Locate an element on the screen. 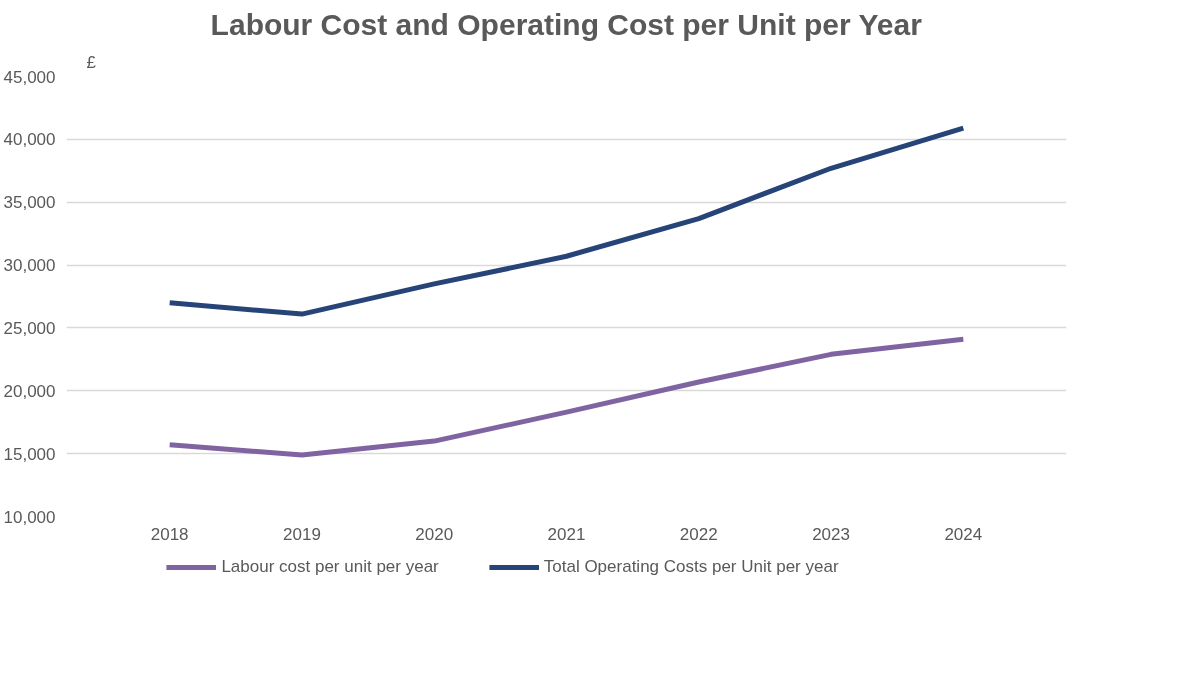  x-tick-label: 2023 is located at coordinates (831, 534).